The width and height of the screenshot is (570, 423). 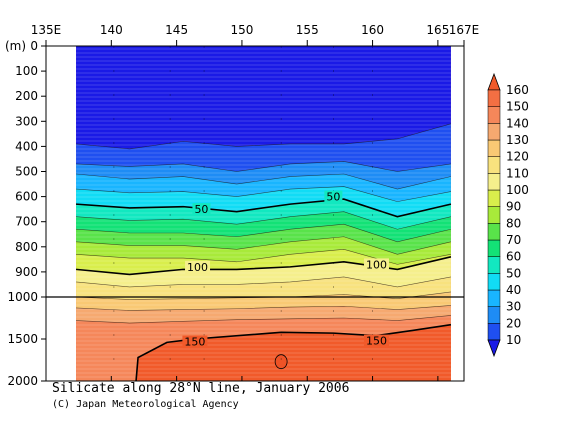 I want to click on colorbar-label: 130, so click(x=517, y=140).